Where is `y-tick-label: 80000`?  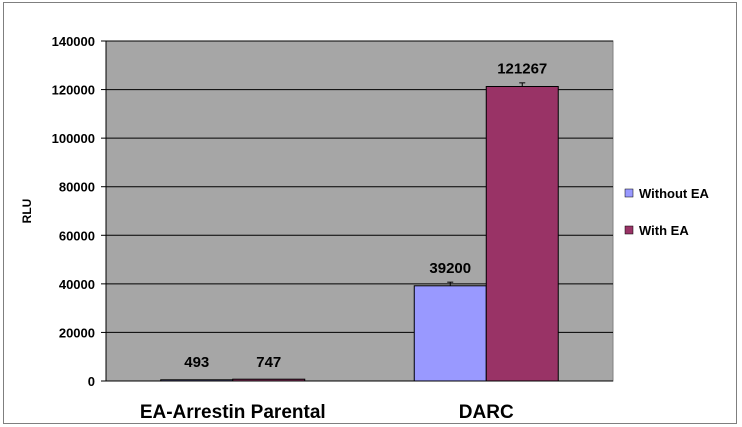 y-tick-label: 80000 is located at coordinates (77, 187).